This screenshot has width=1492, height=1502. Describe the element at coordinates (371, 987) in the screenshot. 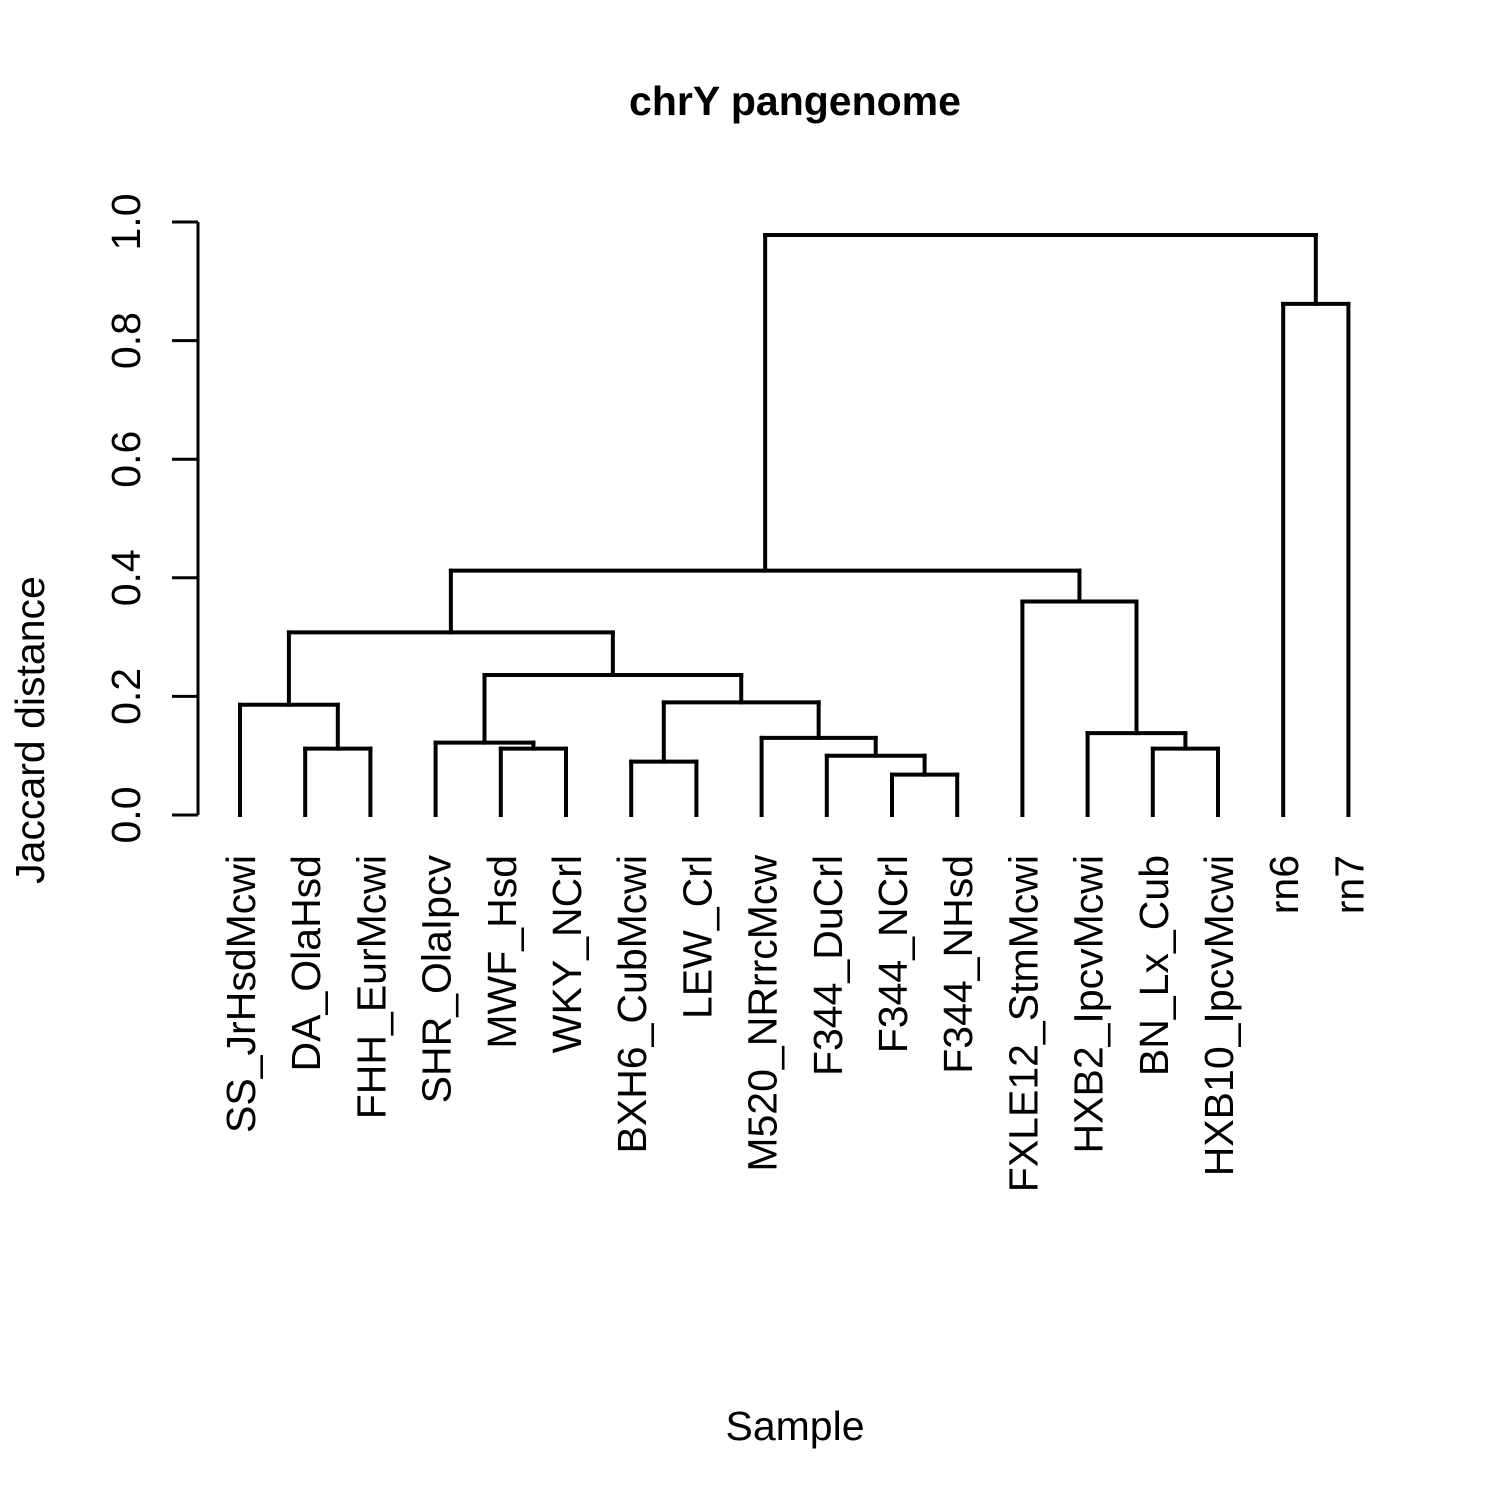

I see `leaf-label: FHH_EurMcwi` at that location.